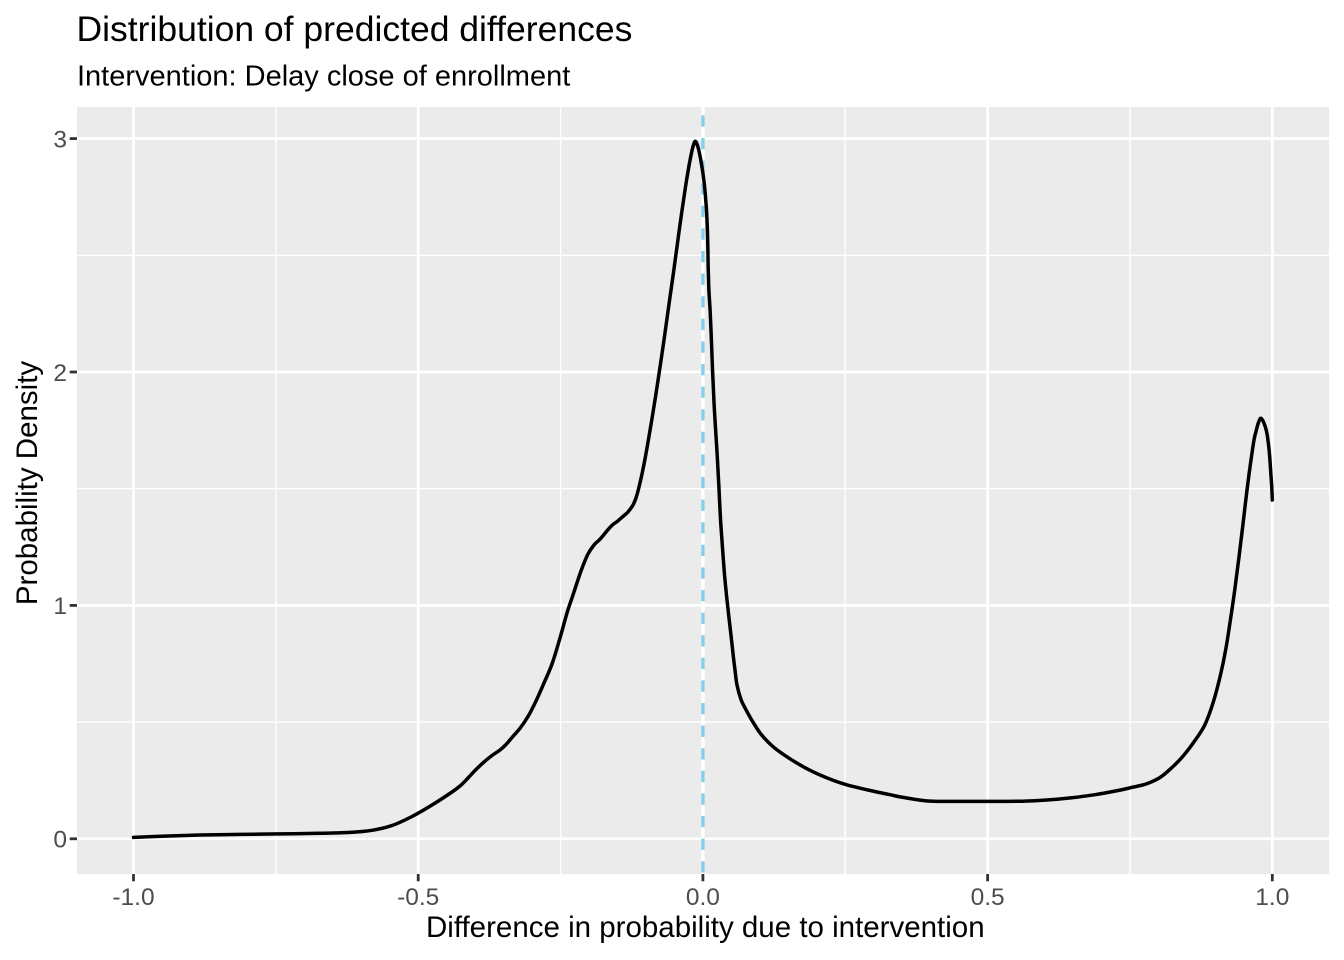 This screenshot has height=960, width=1344. I want to click on svg-text: Probability Density, so click(27, 483).